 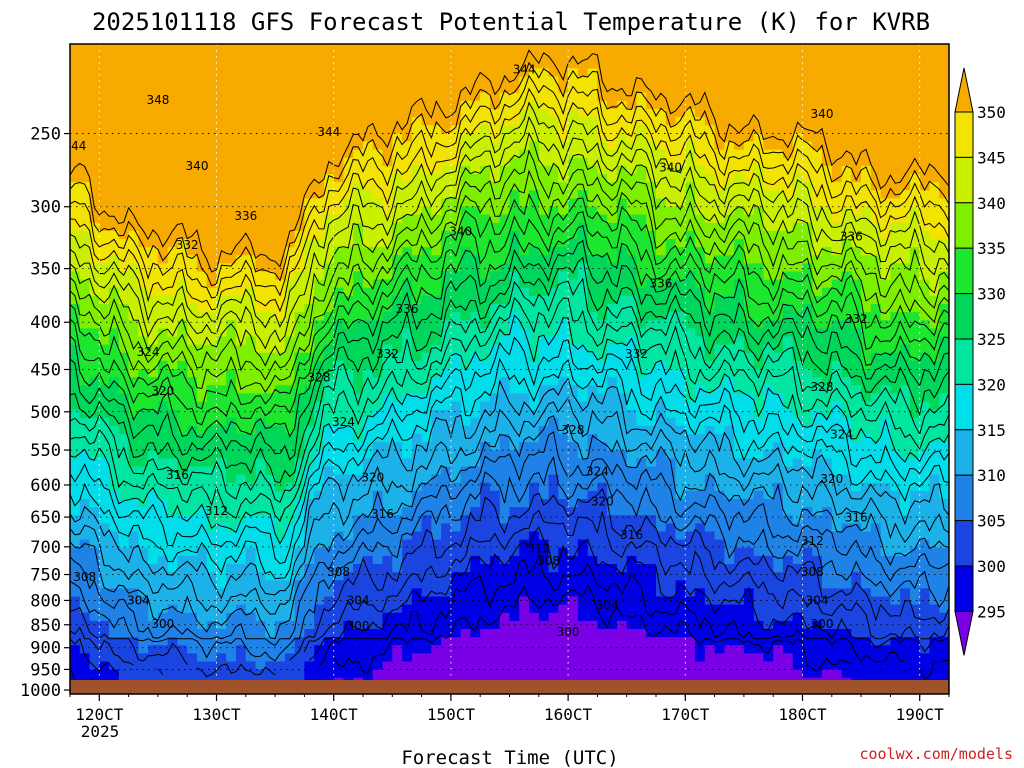 I want to click on colorbar-tick-label: 335, so click(x=991, y=248).